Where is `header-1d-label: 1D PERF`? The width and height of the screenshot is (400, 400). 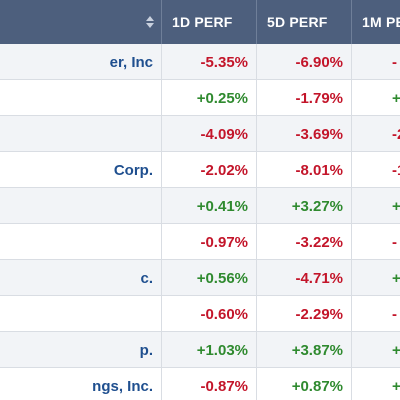 header-1d-label: 1D PERF is located at coordinates (202, 22).